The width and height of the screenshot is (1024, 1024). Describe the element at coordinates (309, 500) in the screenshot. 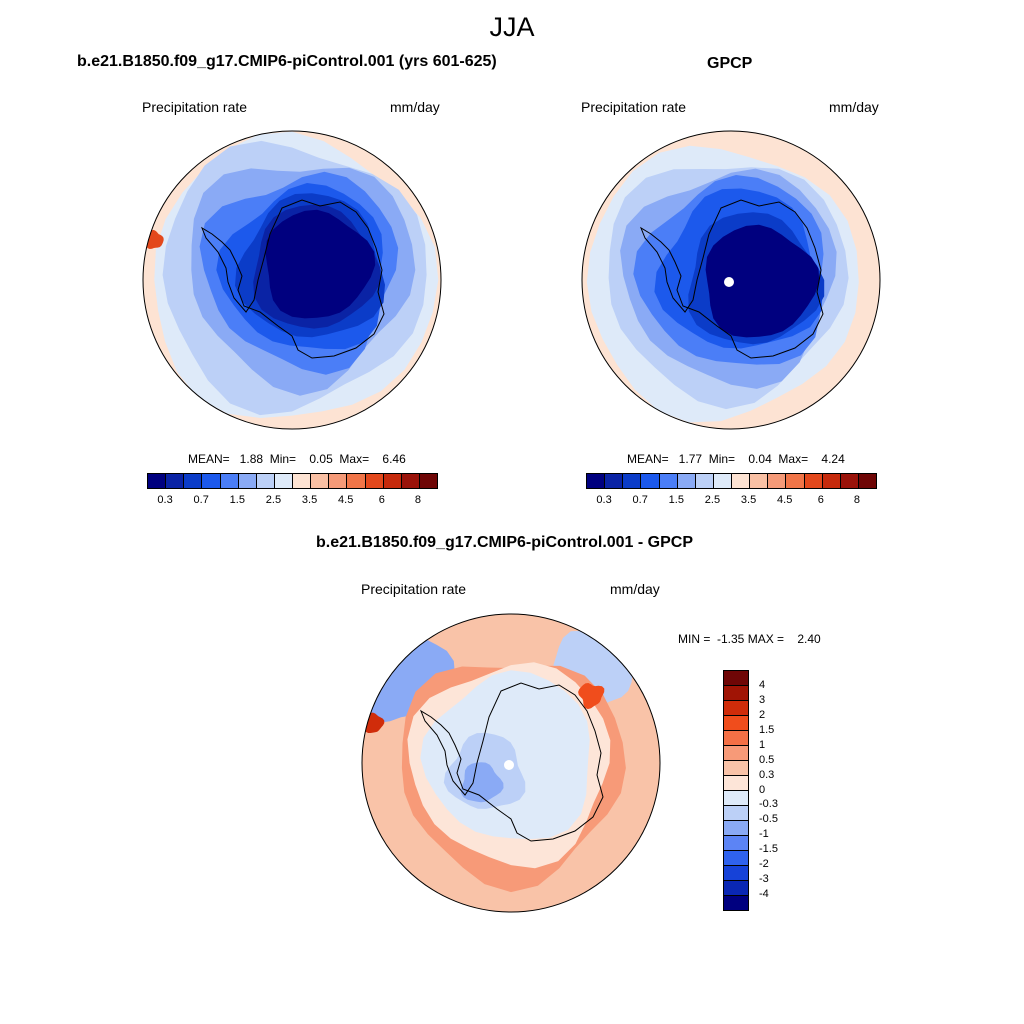

I see `panel1-colorbar-tick-label: 3.5` at that location.